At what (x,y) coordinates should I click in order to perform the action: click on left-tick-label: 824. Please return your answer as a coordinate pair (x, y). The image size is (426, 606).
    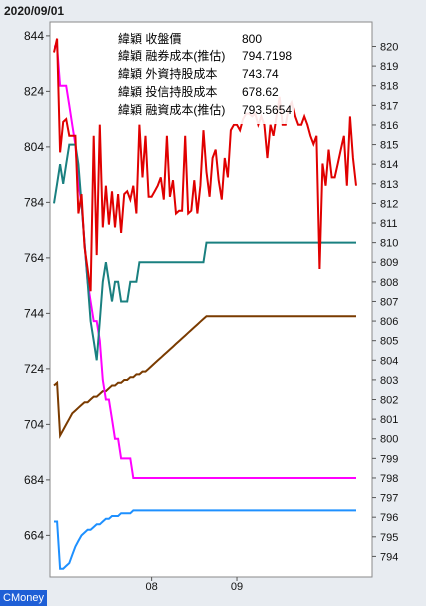
    Looking at the image, I should click on (34, 91).